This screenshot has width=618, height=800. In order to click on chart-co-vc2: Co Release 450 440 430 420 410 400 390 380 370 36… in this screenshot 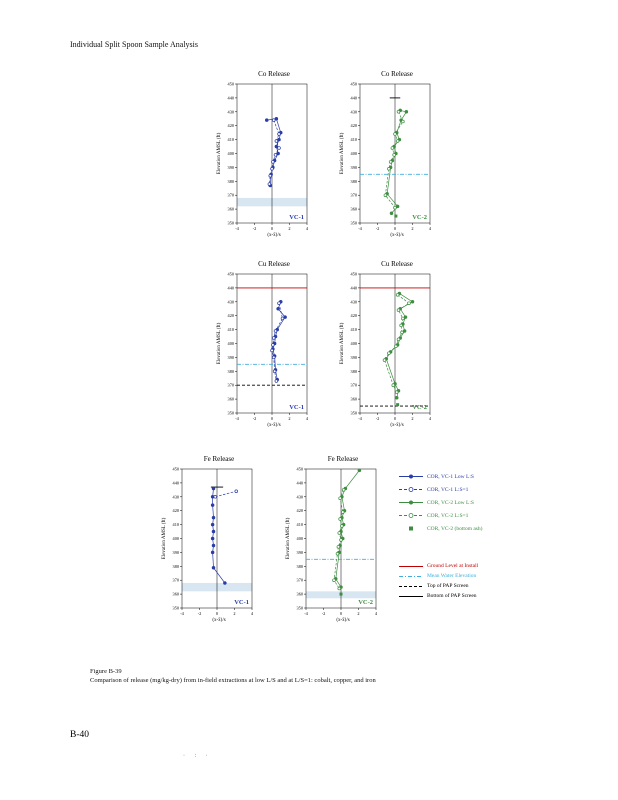, I will do `click(386, 154)`.